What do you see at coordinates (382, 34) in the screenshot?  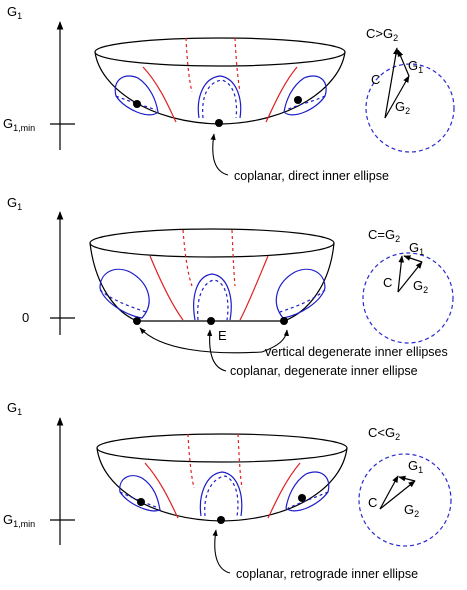 I see `condition-label: C>G2` at bounding box center [382, 34].